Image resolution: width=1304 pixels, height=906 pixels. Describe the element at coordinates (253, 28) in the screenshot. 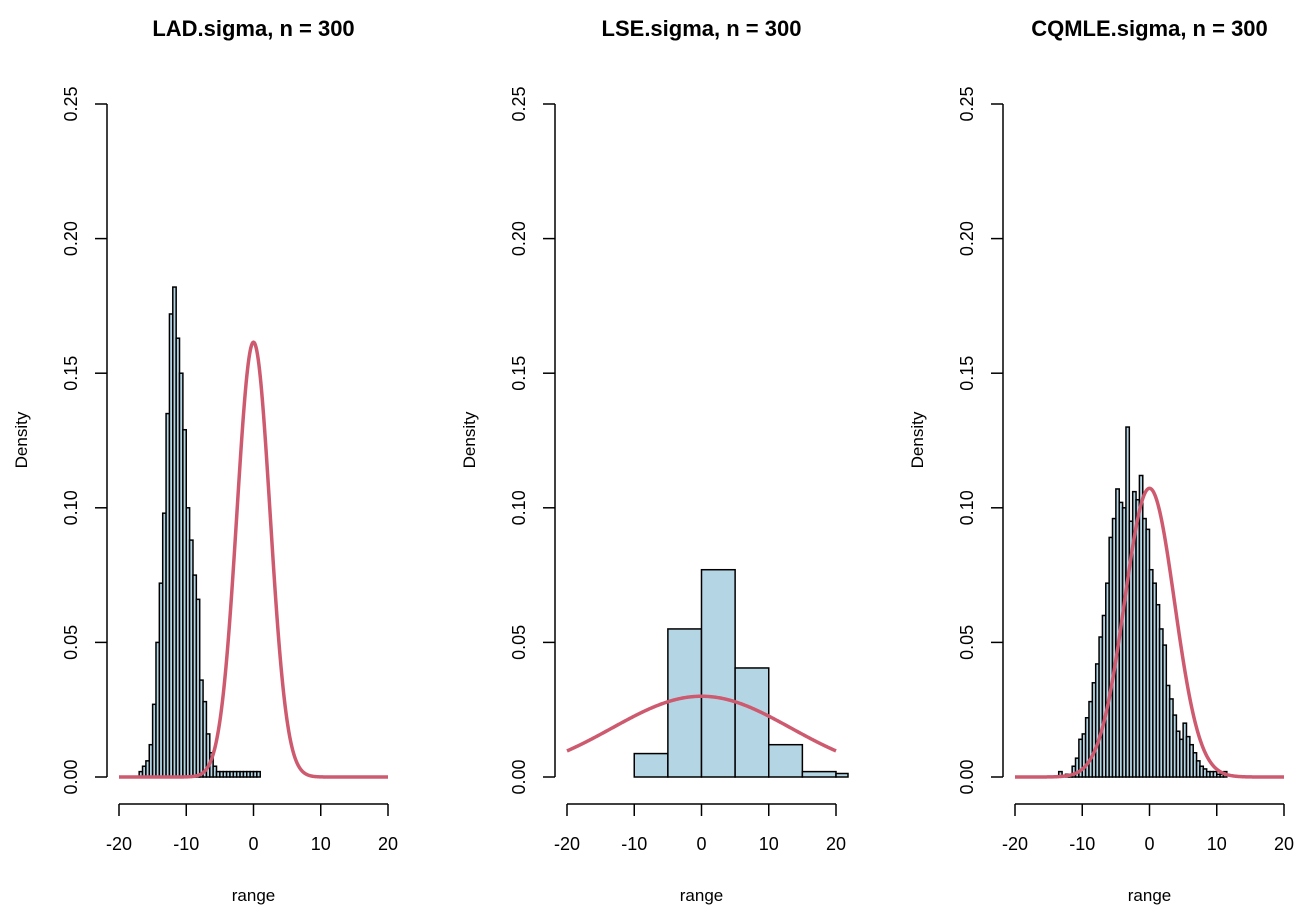

I see `chart-title: LAD.sigma, n = 300` at that location.